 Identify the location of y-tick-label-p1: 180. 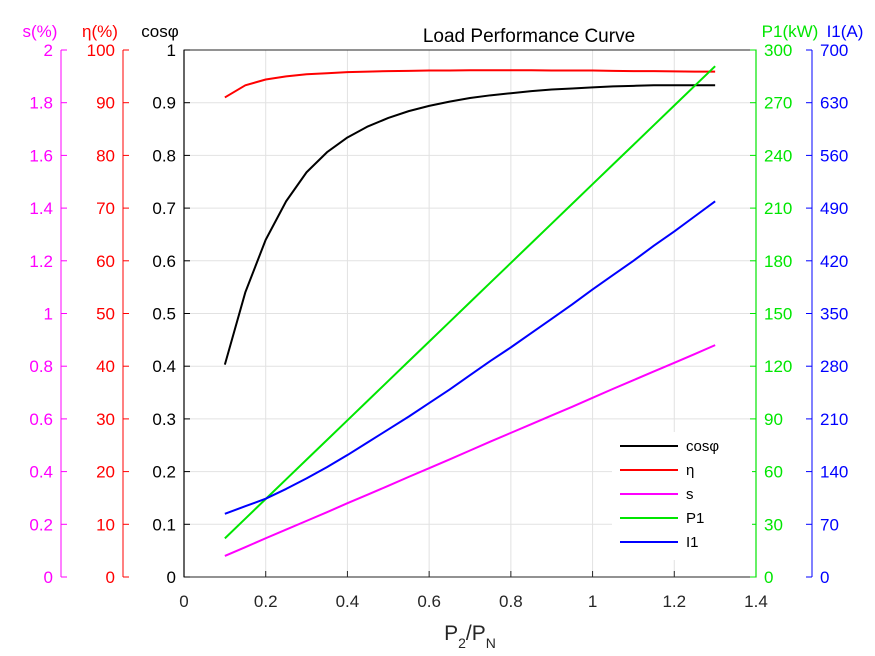
(778, 261).